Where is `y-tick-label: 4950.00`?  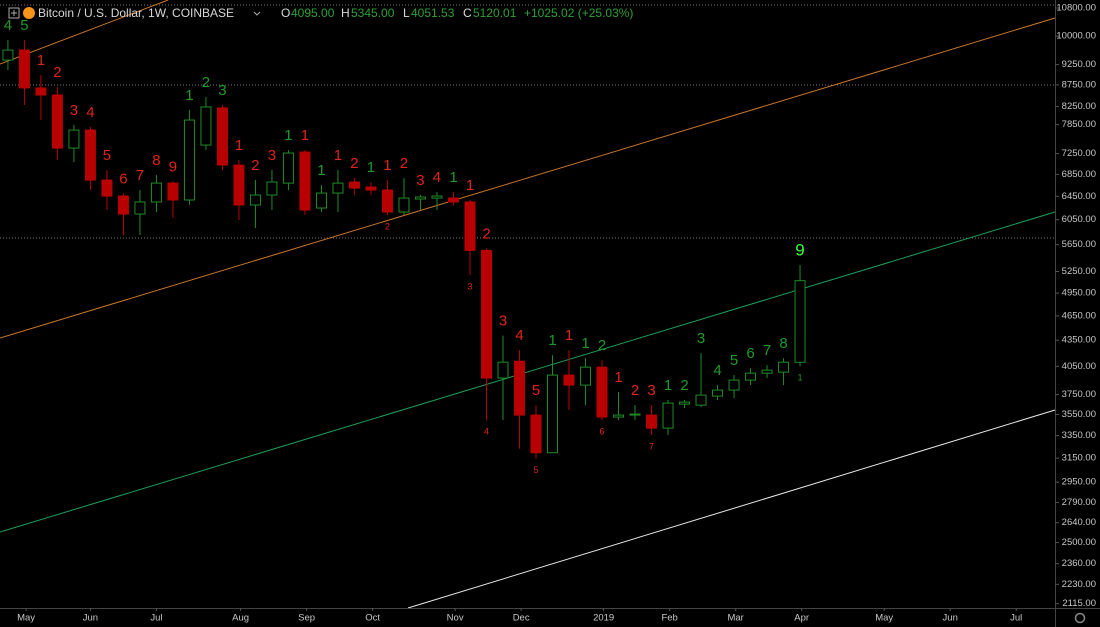
y-tick-label: 4950.00 is located at coordinates (1079, 293).